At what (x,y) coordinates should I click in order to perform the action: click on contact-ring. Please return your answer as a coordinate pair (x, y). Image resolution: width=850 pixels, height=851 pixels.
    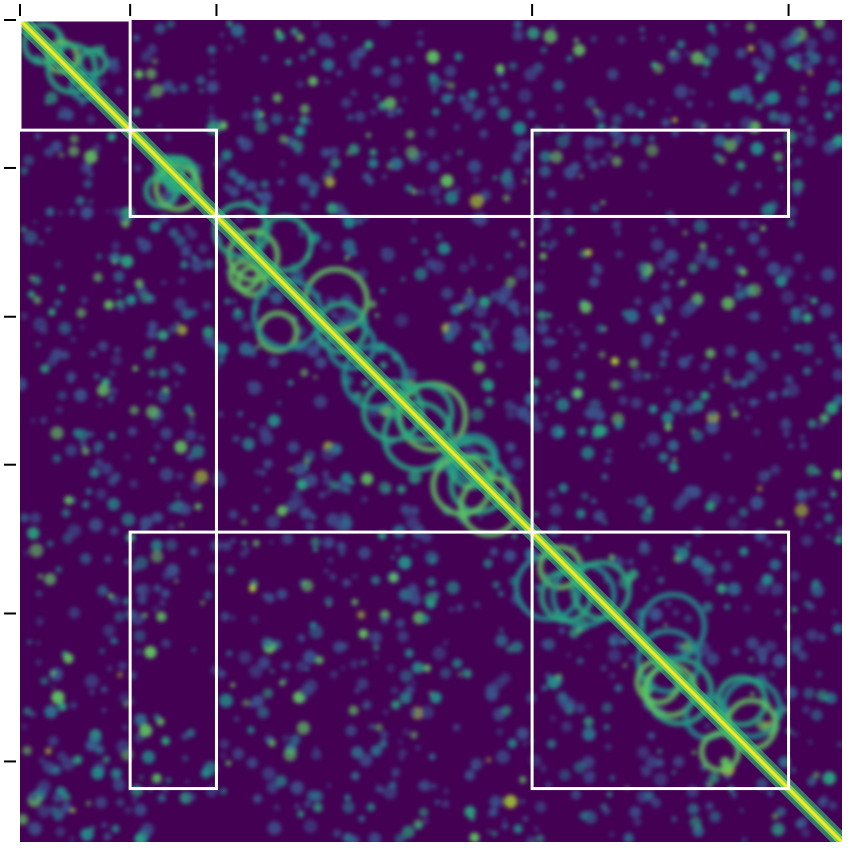
    Looking at the image, I should click on (244, 275).